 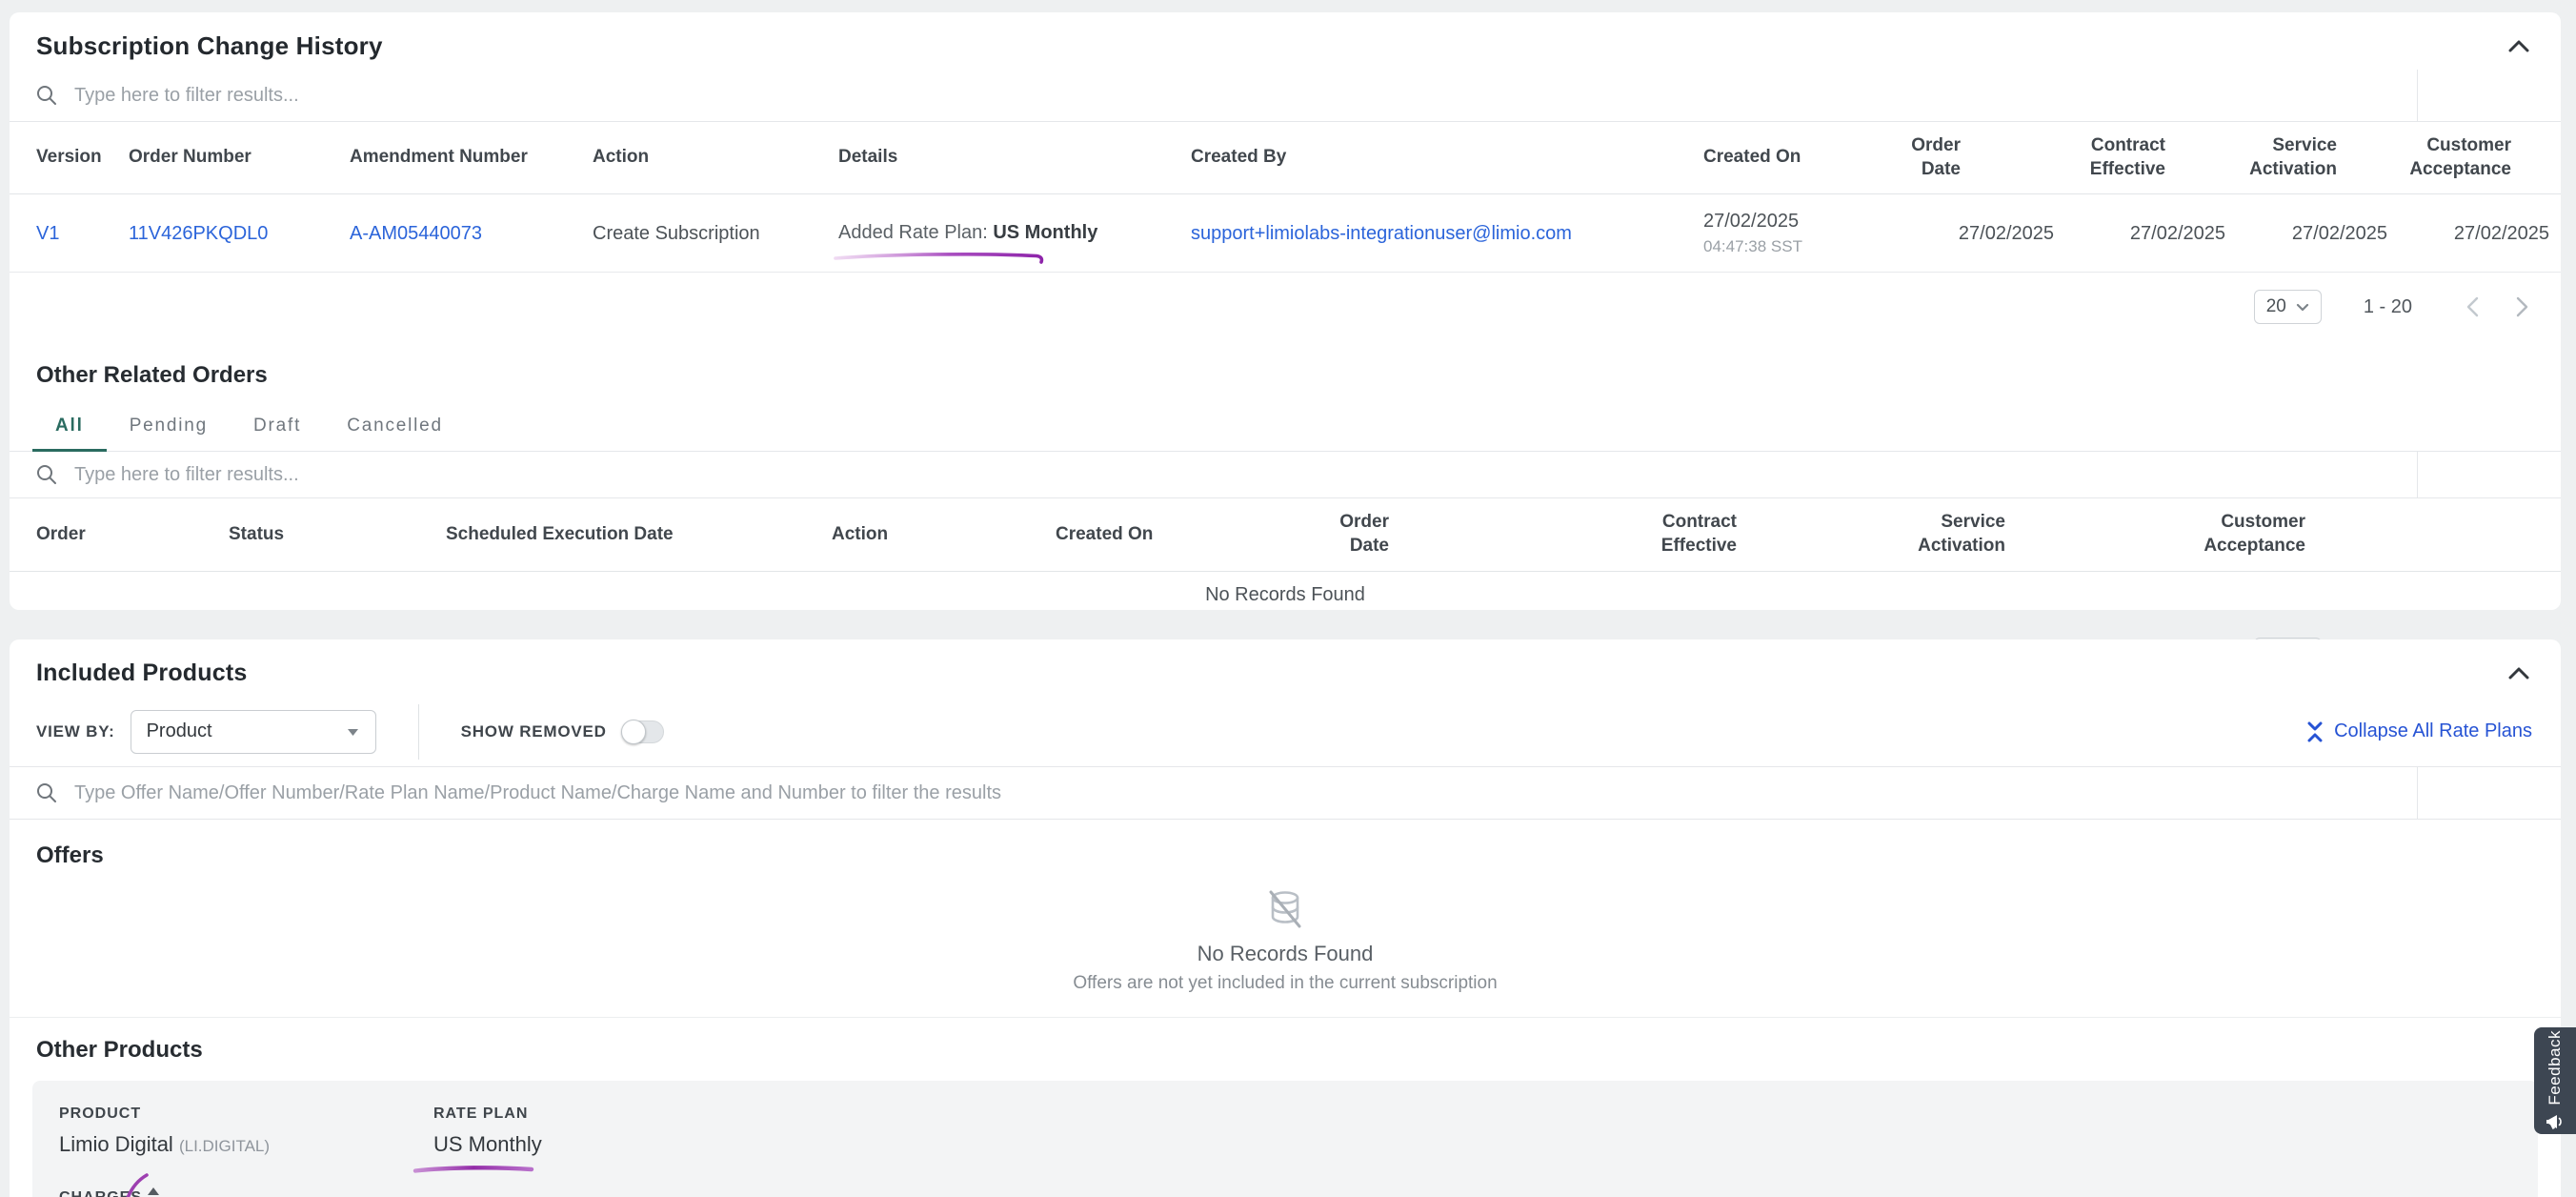 I want to click on related-orders-empty-text: No Records Found, so click(x=1285, y=594).